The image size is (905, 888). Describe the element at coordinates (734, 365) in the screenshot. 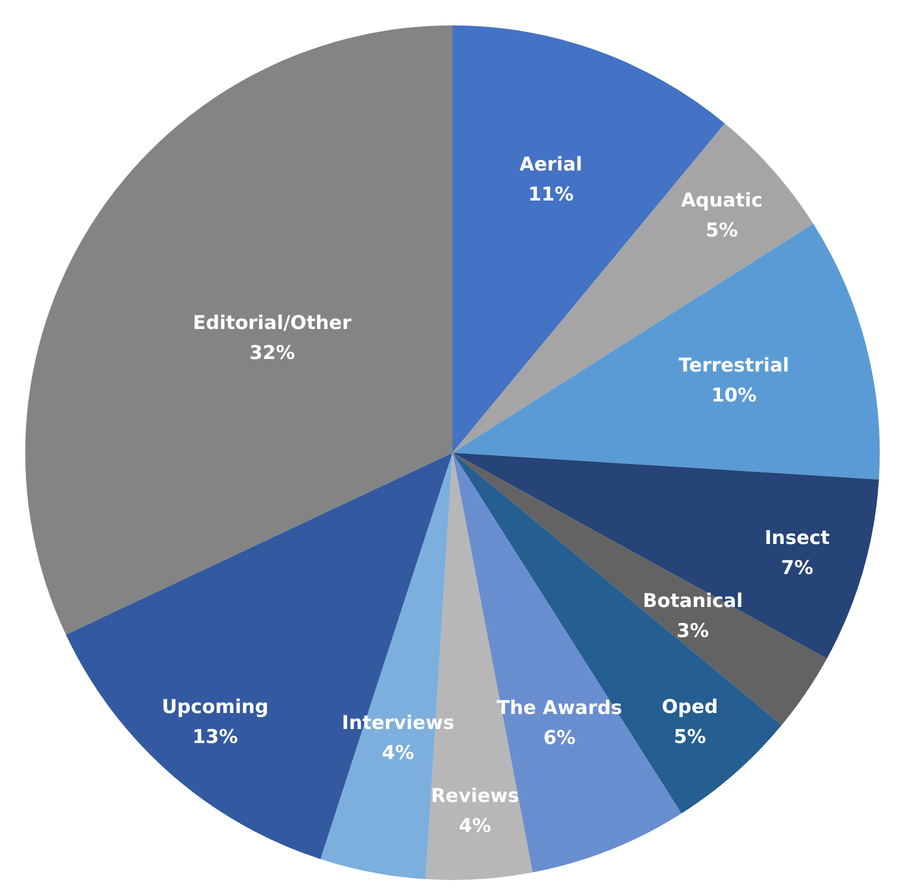

I see `slice-label: Terrestrial` at that location.